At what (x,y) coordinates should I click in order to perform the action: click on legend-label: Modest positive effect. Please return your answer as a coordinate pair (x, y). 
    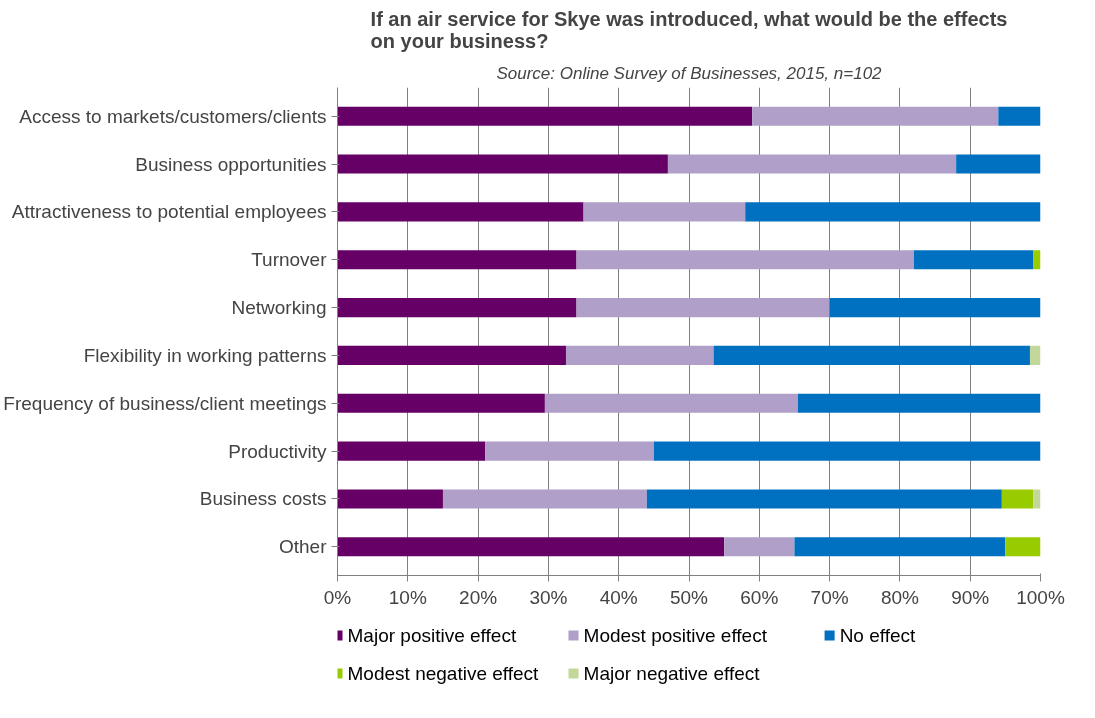
    Looking at the image, I should click on (675, 635).